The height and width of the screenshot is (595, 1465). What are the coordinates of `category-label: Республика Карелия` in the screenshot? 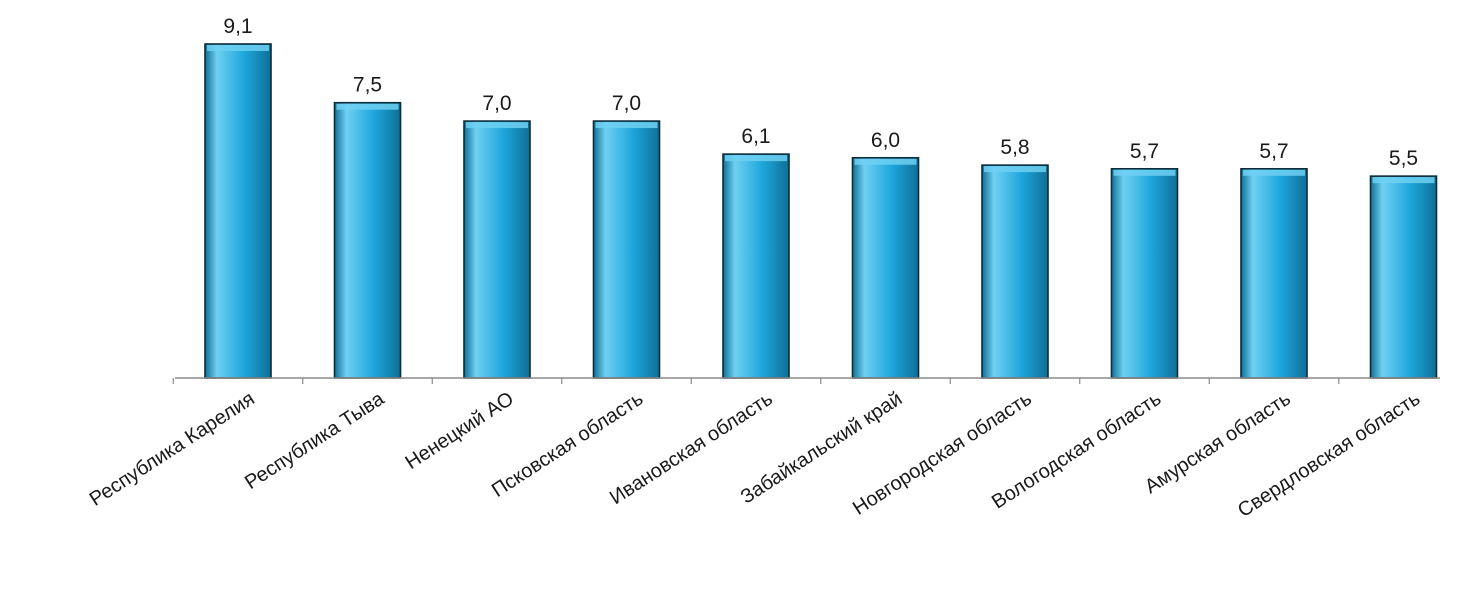 It's located at (172, 449).